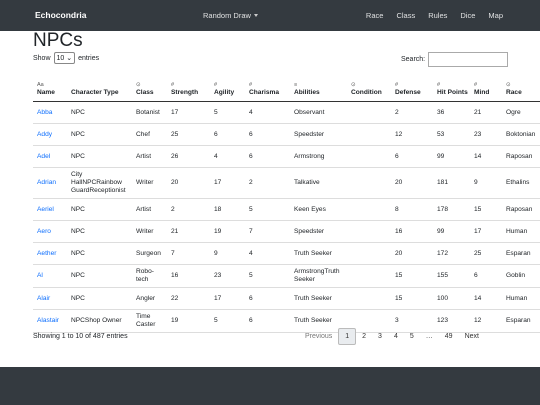  What do you see at coordinates (508, 85) in the screenshot?
I see `column-icon: ⊙` at bounding box center [508, 85].